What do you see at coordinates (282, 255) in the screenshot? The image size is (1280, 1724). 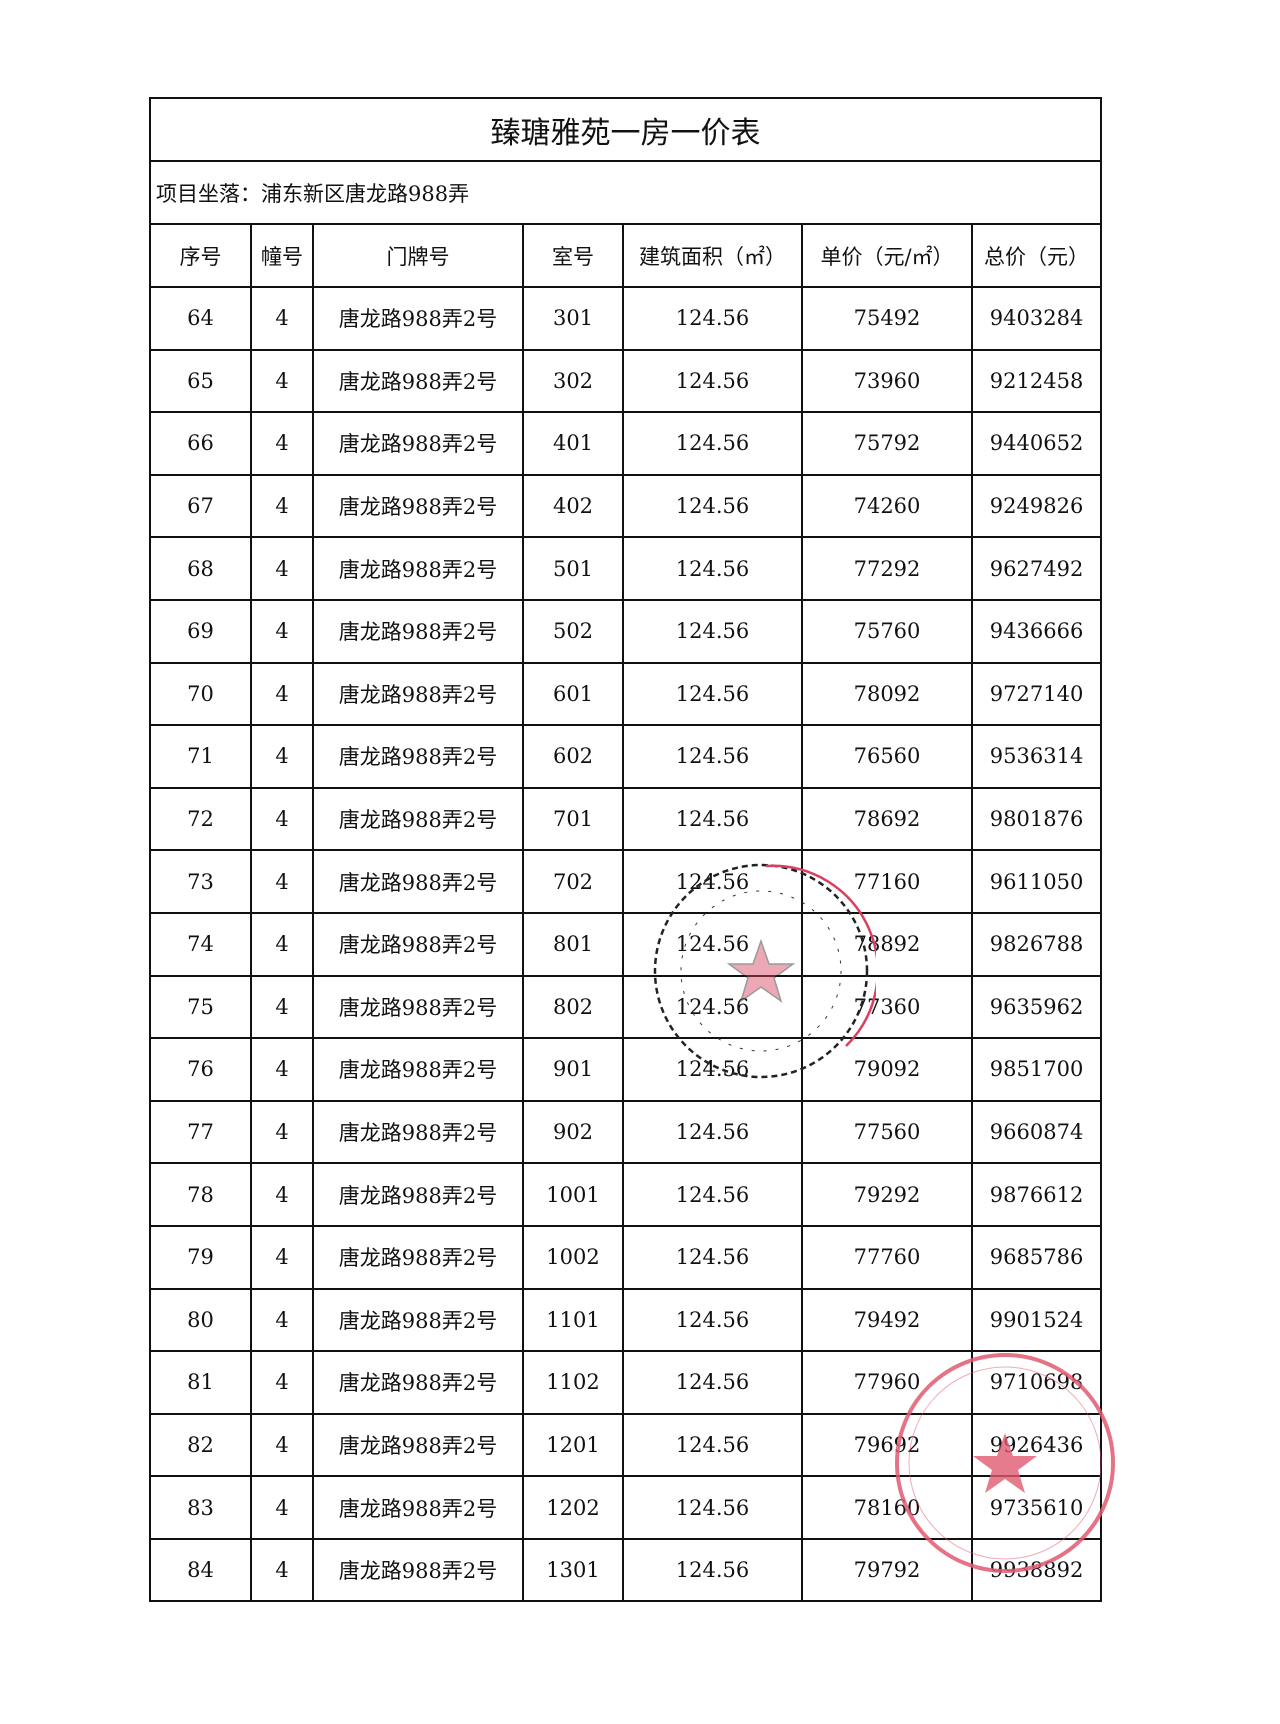 I see `column-header: 幢号` at bounding box center [282, 255].